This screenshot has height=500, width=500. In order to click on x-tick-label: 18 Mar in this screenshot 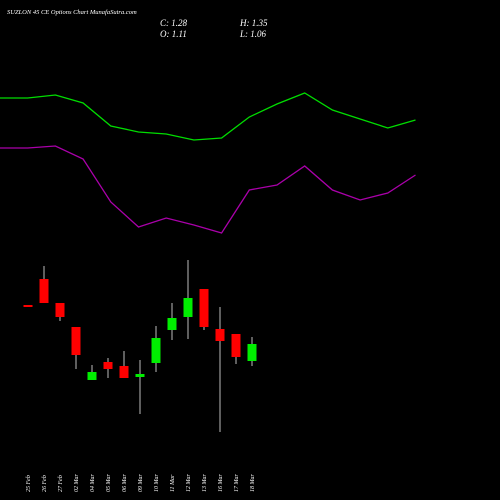, I will do `click(253, 483)`.